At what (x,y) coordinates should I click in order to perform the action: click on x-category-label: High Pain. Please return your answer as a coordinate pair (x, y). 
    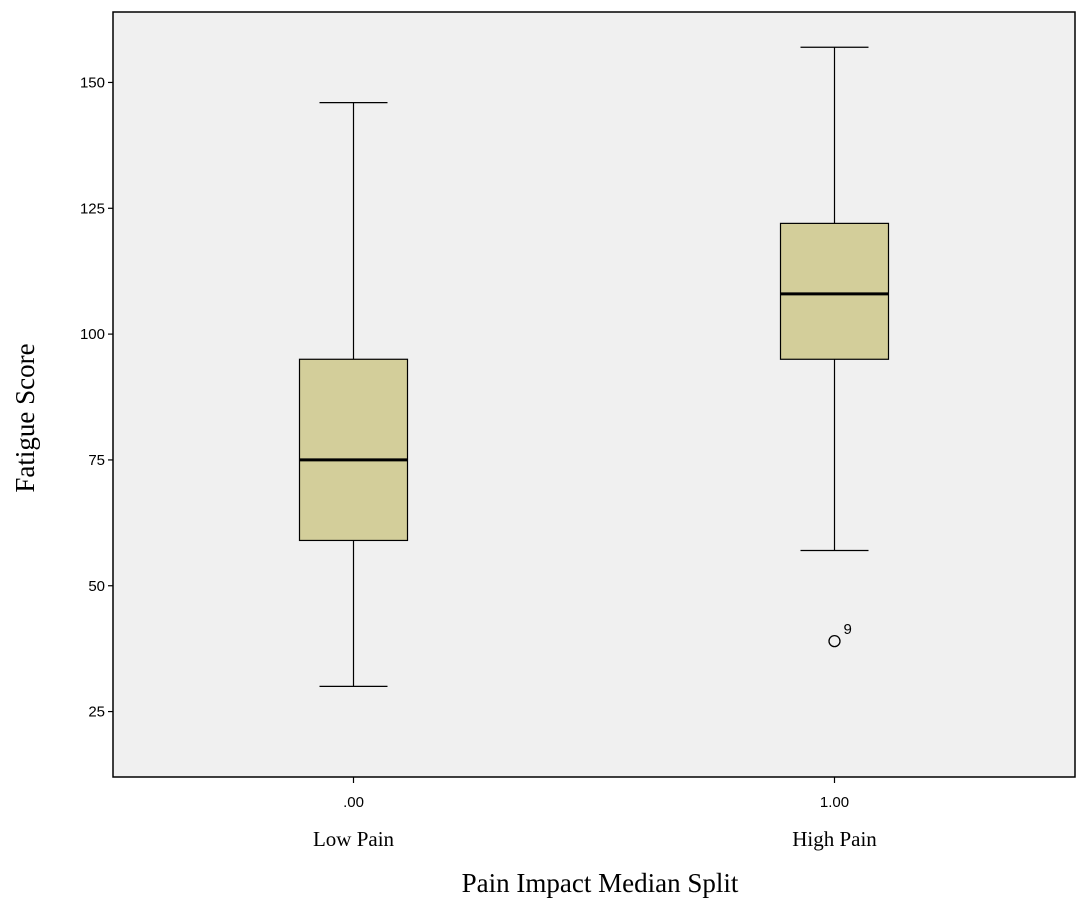
    Looking at the image, I should click on (834, 839).